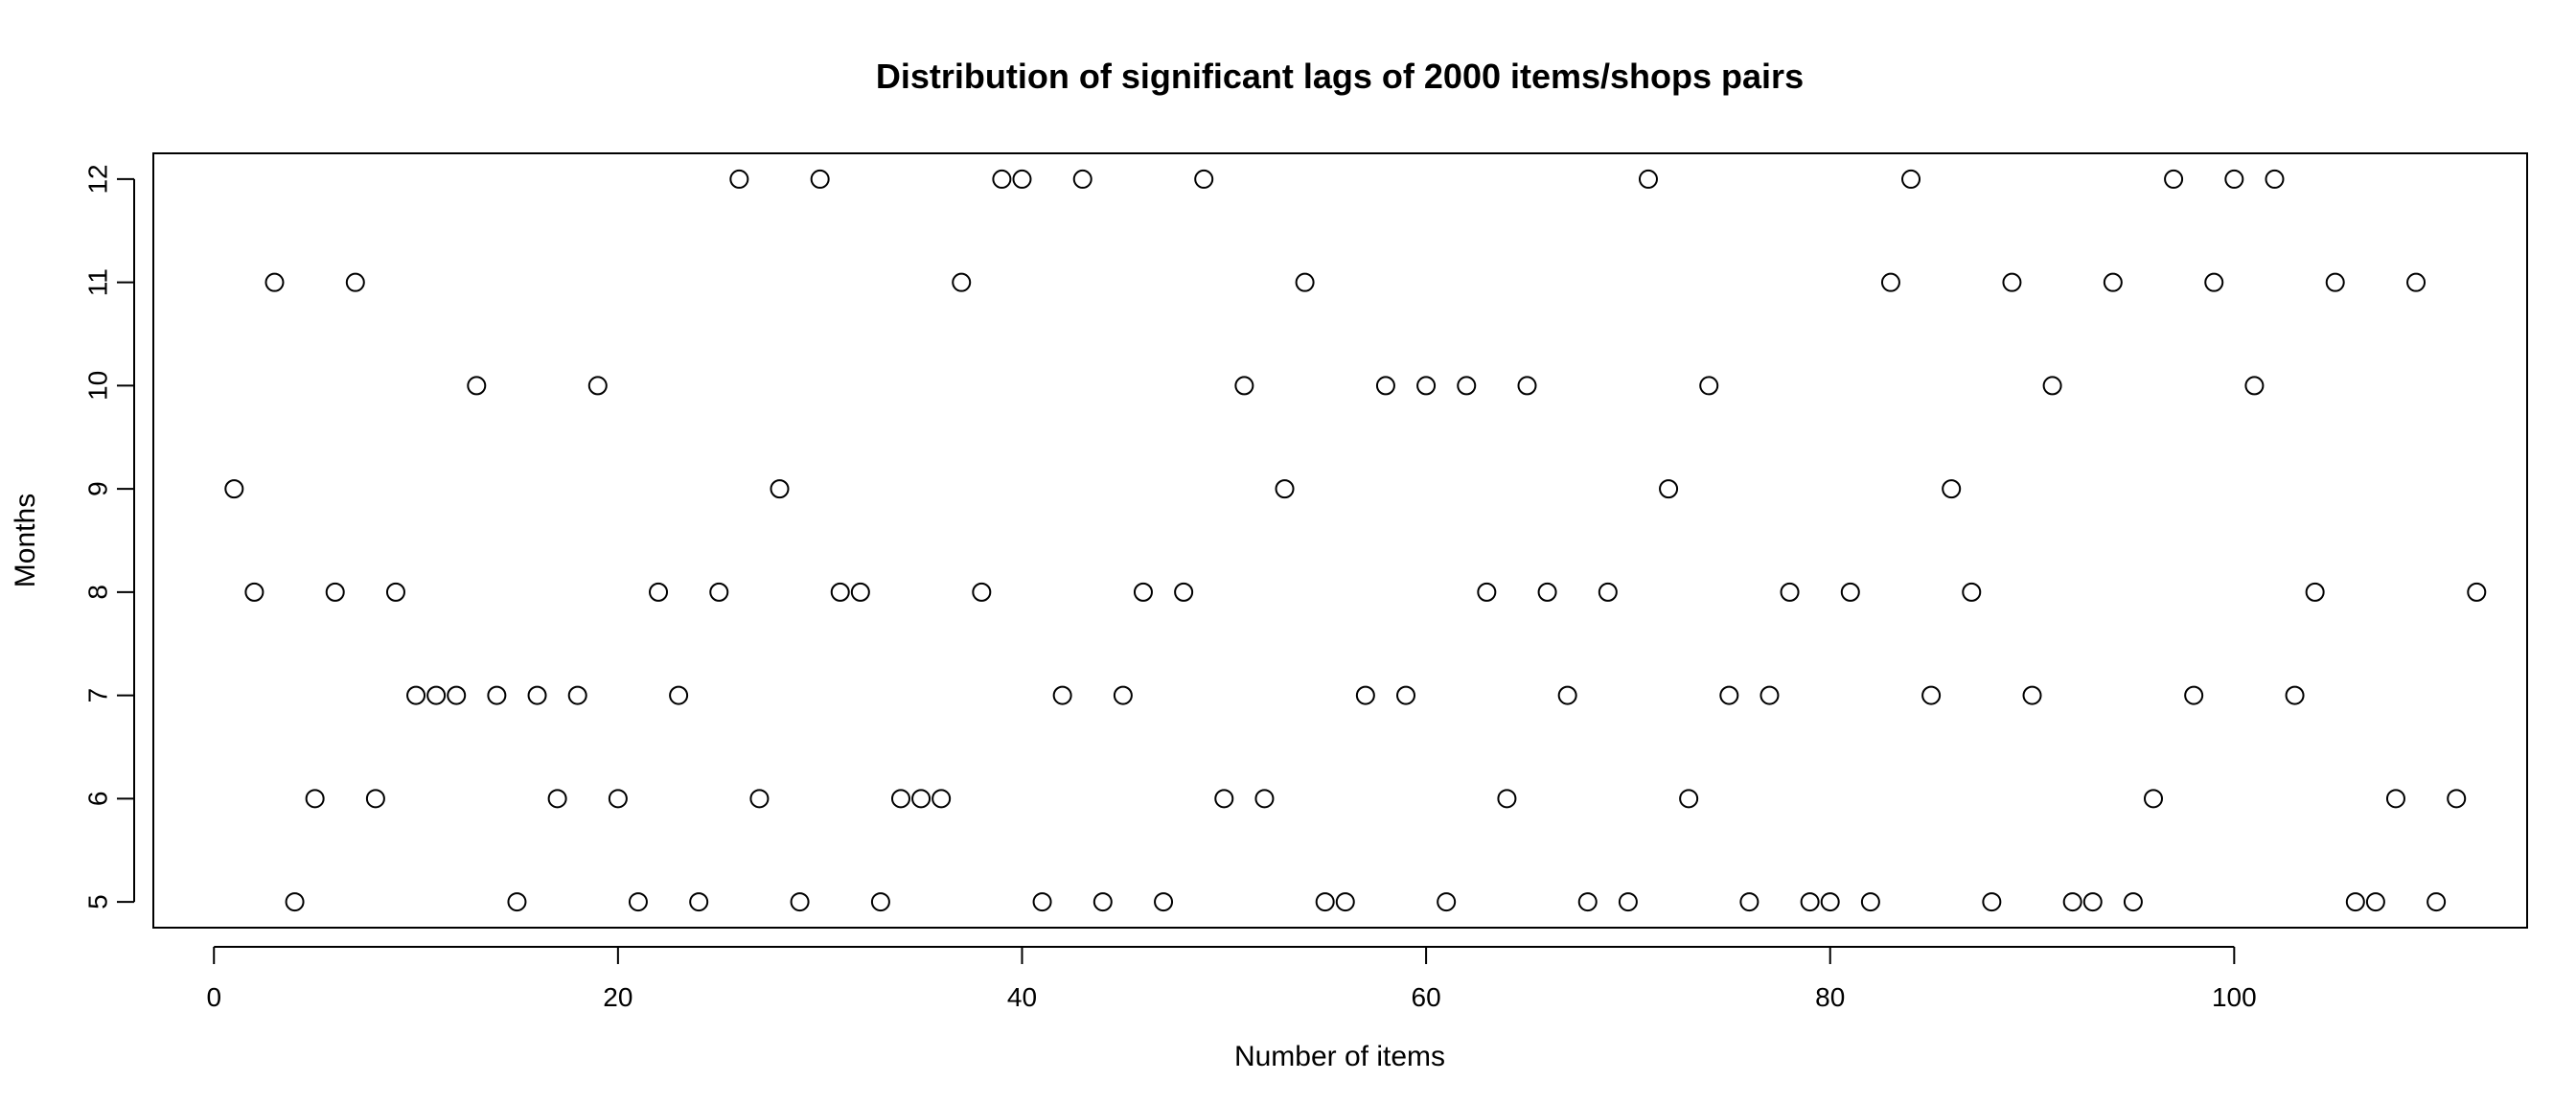  Describe the element at coordinates (98, 488) in the screenshot. I see `y-tick-label: 9` at that location.